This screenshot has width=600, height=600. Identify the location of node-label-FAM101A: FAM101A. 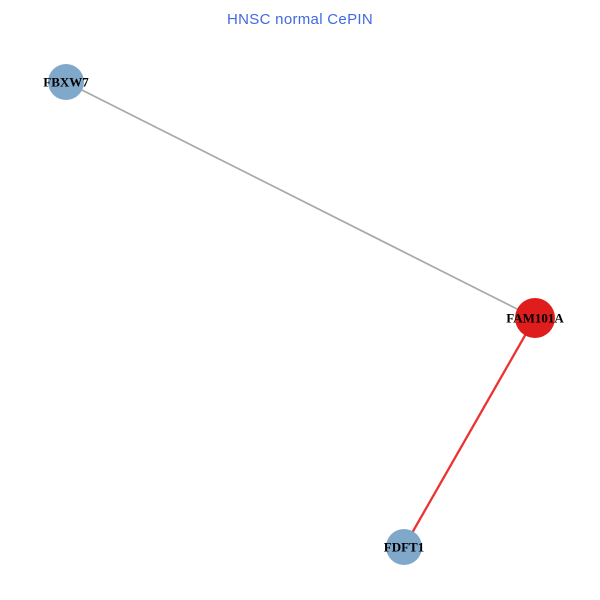
(535, 318).